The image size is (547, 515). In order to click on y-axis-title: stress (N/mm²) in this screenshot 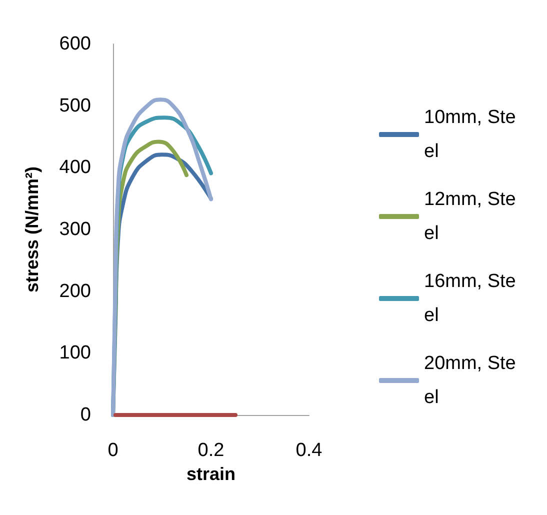, I will do `click(32, 229)`.